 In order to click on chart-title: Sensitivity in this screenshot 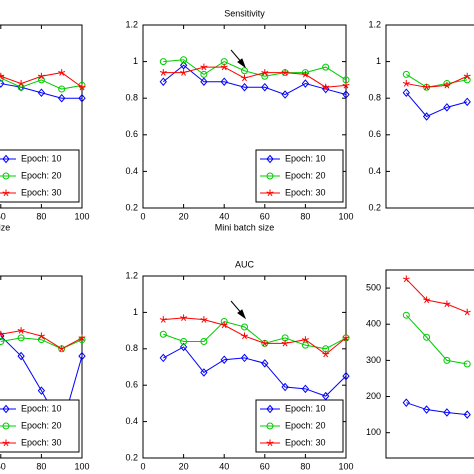, I will do `click(244, 13)`.